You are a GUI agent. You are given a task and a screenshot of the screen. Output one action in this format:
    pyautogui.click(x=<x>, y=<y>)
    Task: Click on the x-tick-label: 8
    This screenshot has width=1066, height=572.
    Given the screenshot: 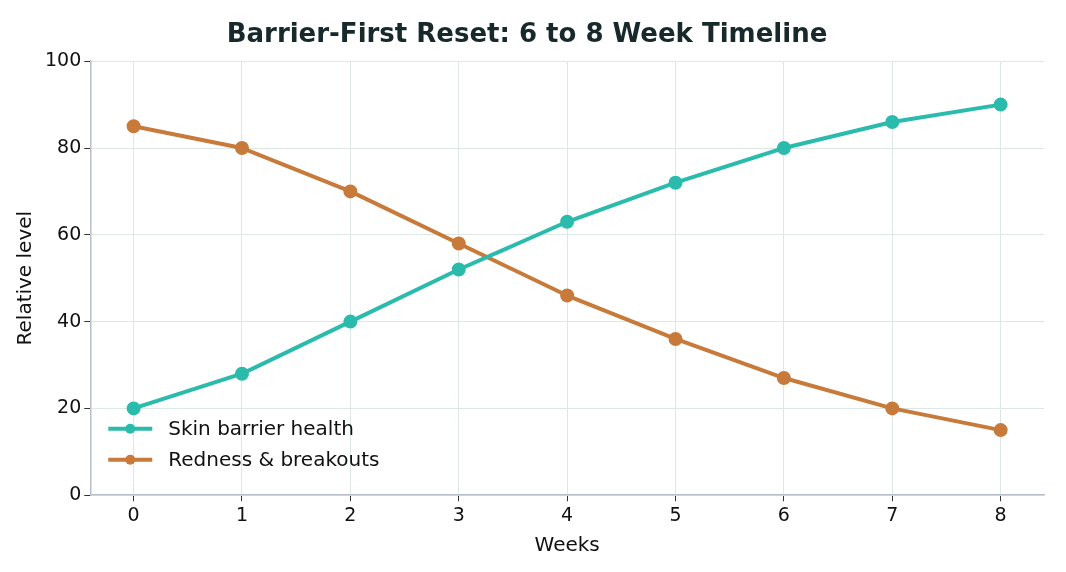 What is the action you would take?
    pyautogui.click(x=1000, y=513)
    